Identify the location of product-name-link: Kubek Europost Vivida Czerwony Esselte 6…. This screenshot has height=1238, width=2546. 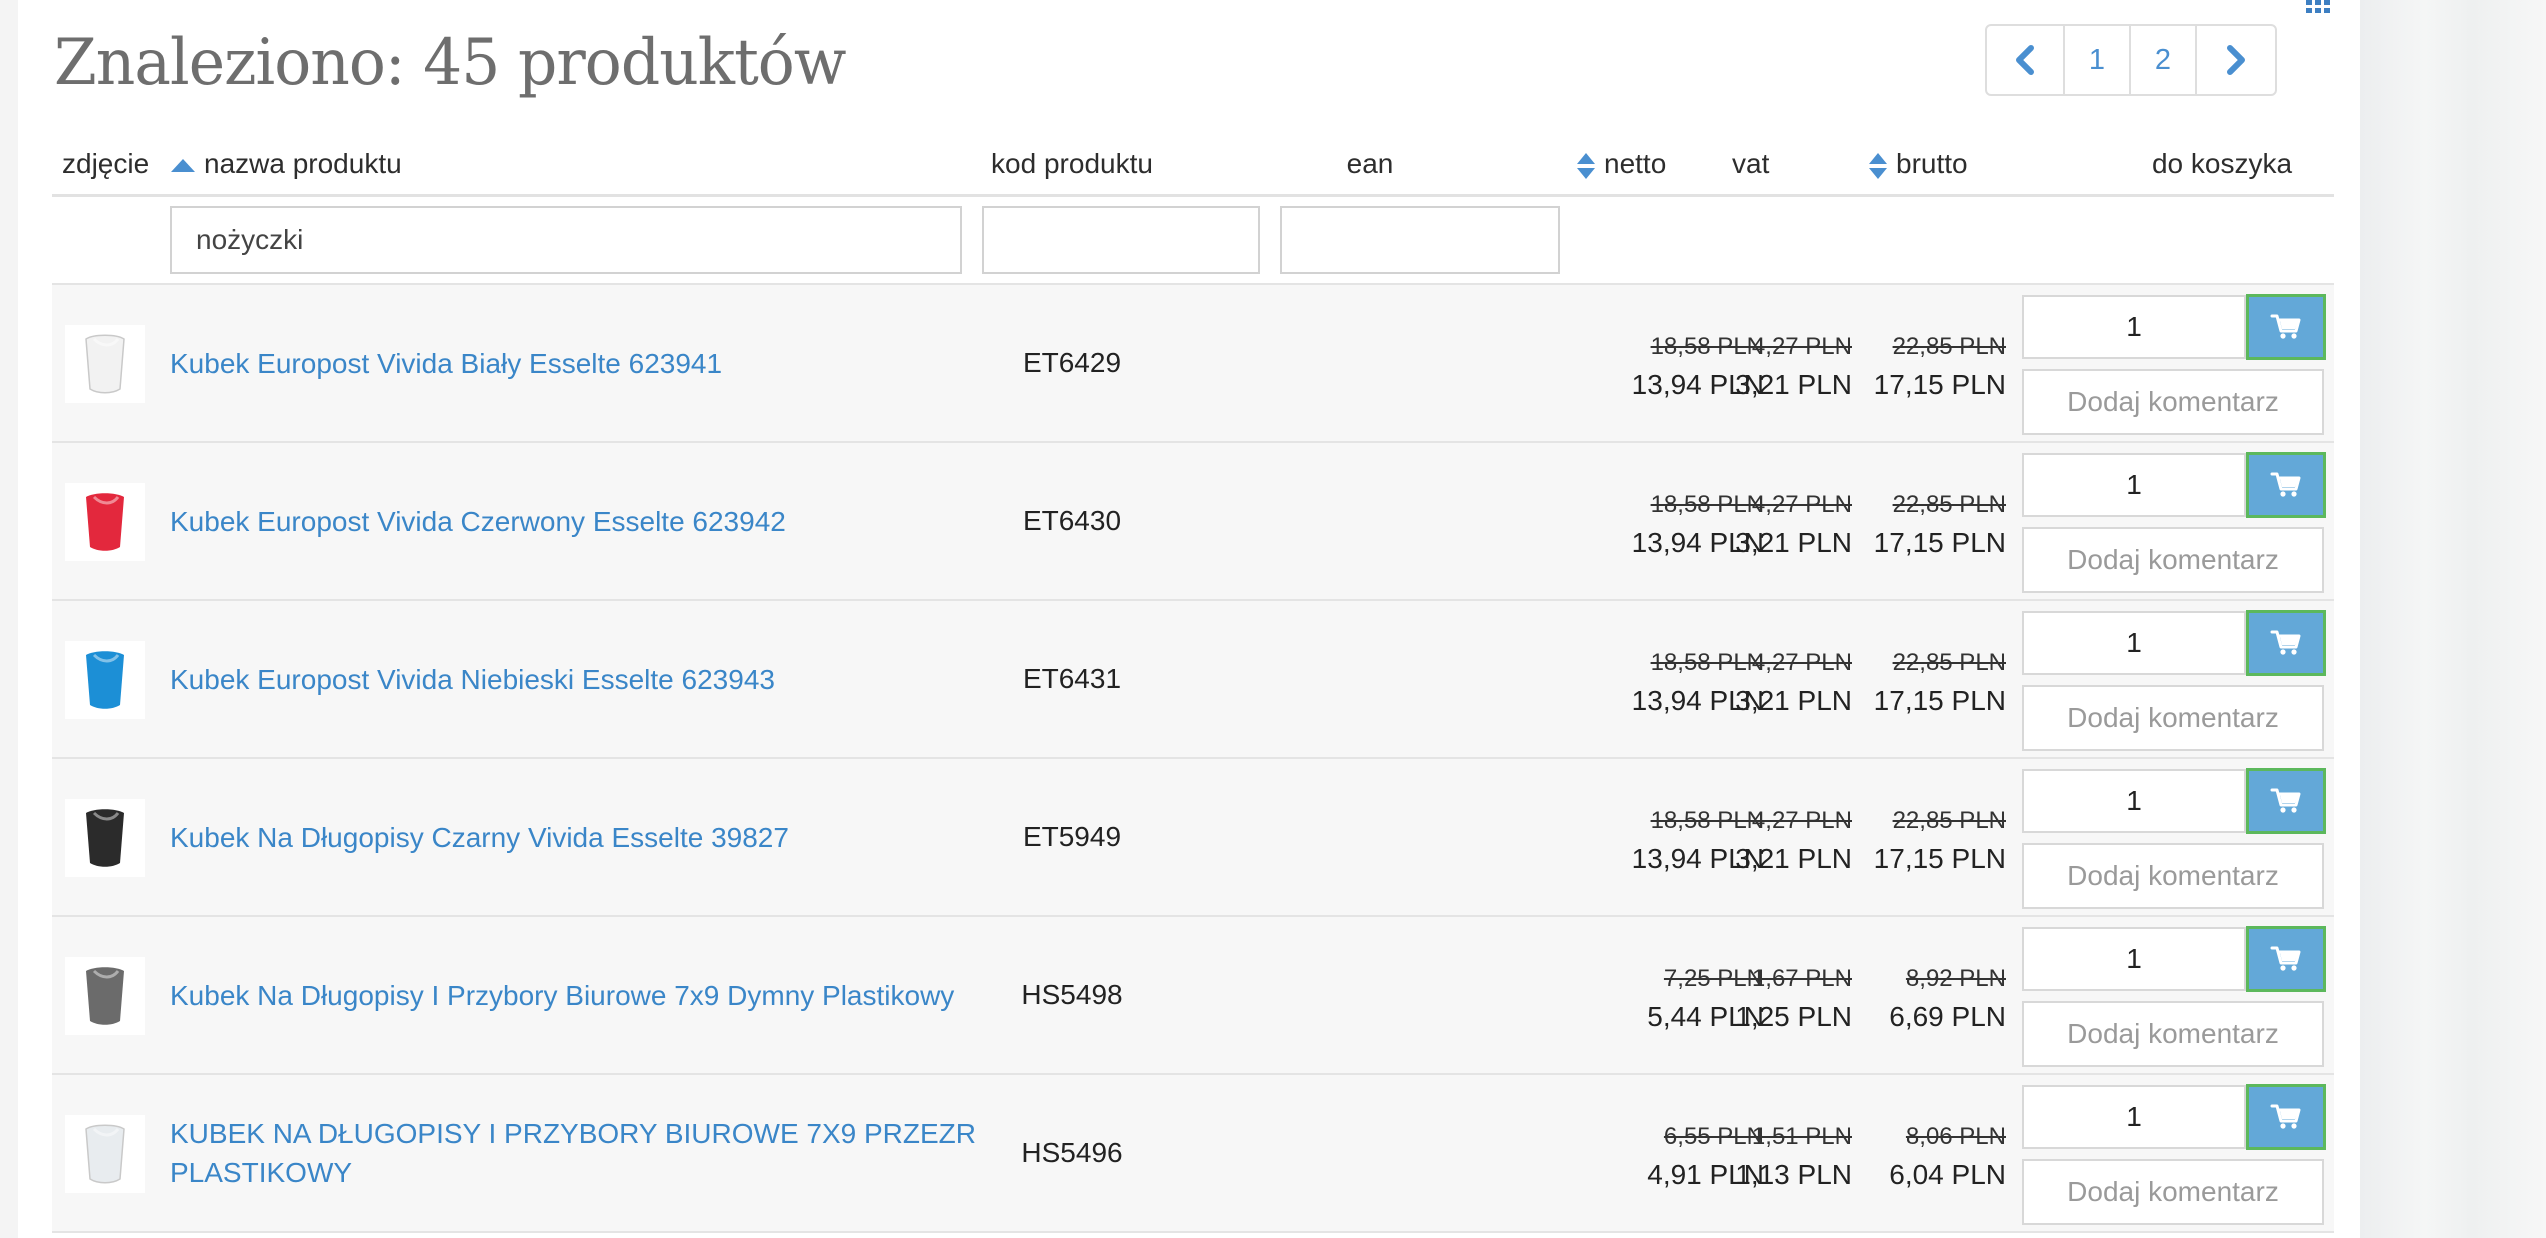
(478, 521).